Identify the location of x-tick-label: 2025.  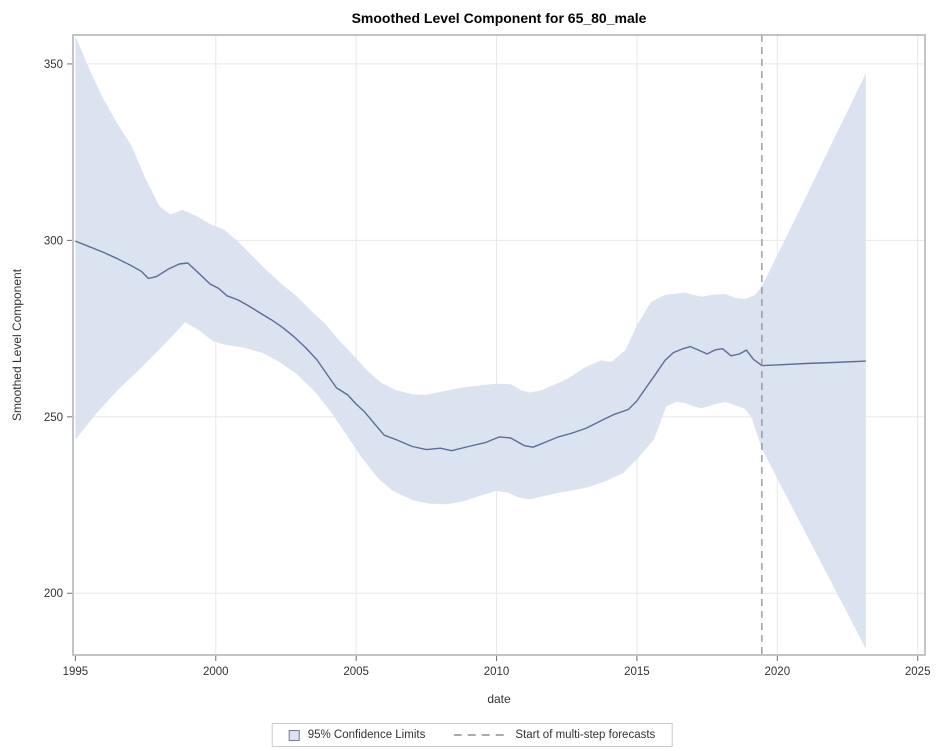
(918, 672).